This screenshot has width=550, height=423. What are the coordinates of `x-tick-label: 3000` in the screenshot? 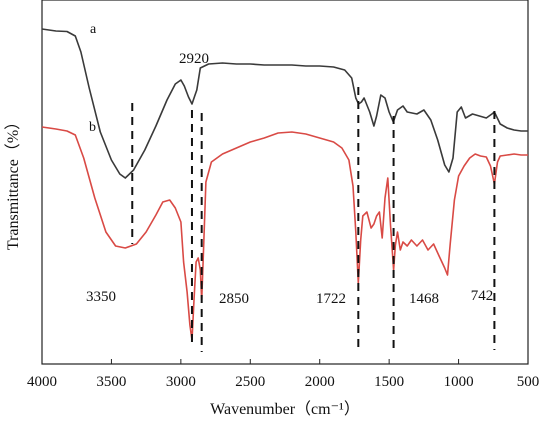 It's located at (181, 382).